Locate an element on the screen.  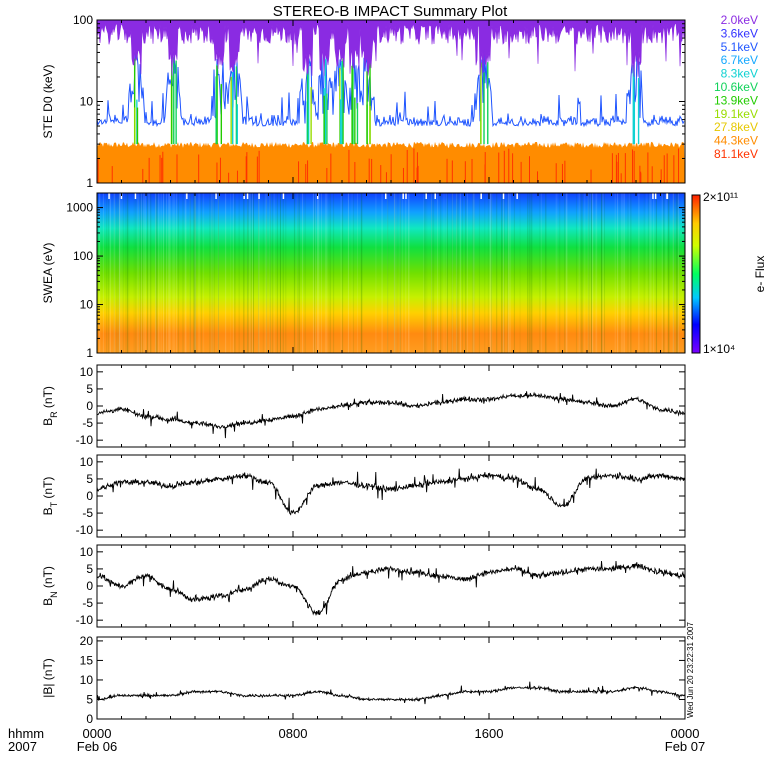
bt-panel: -10 -5 0 5 10 BT (nT) is located at coordinates (363, 496).